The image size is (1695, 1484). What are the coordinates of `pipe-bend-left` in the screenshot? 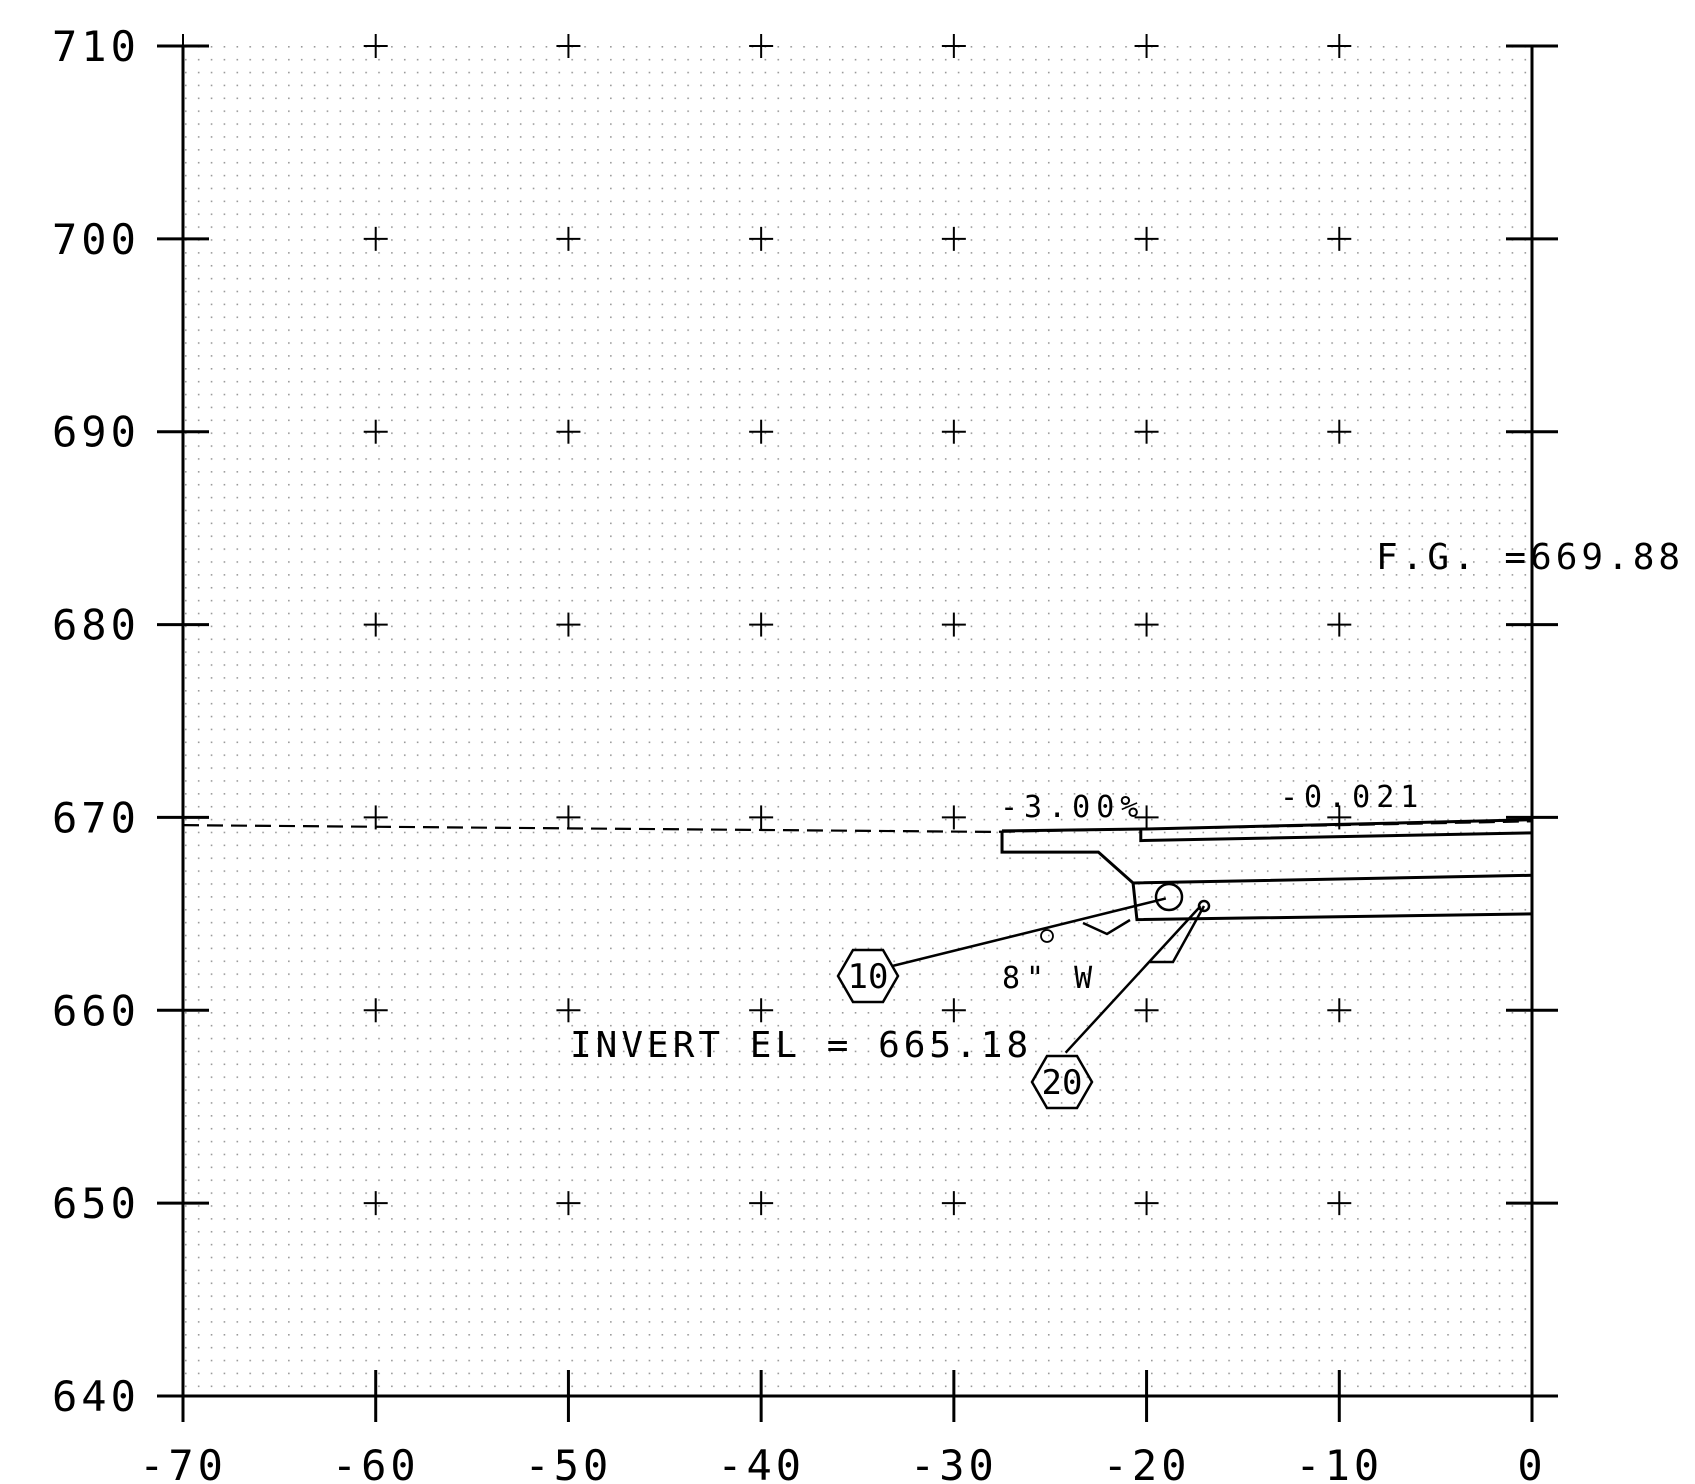 It's located at (1106, 927).